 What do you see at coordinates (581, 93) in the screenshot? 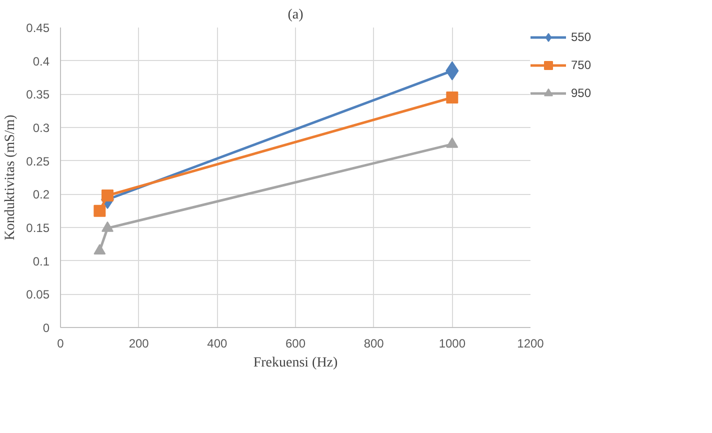
I see `legend-label: 950` at bounding box center [581, 93].